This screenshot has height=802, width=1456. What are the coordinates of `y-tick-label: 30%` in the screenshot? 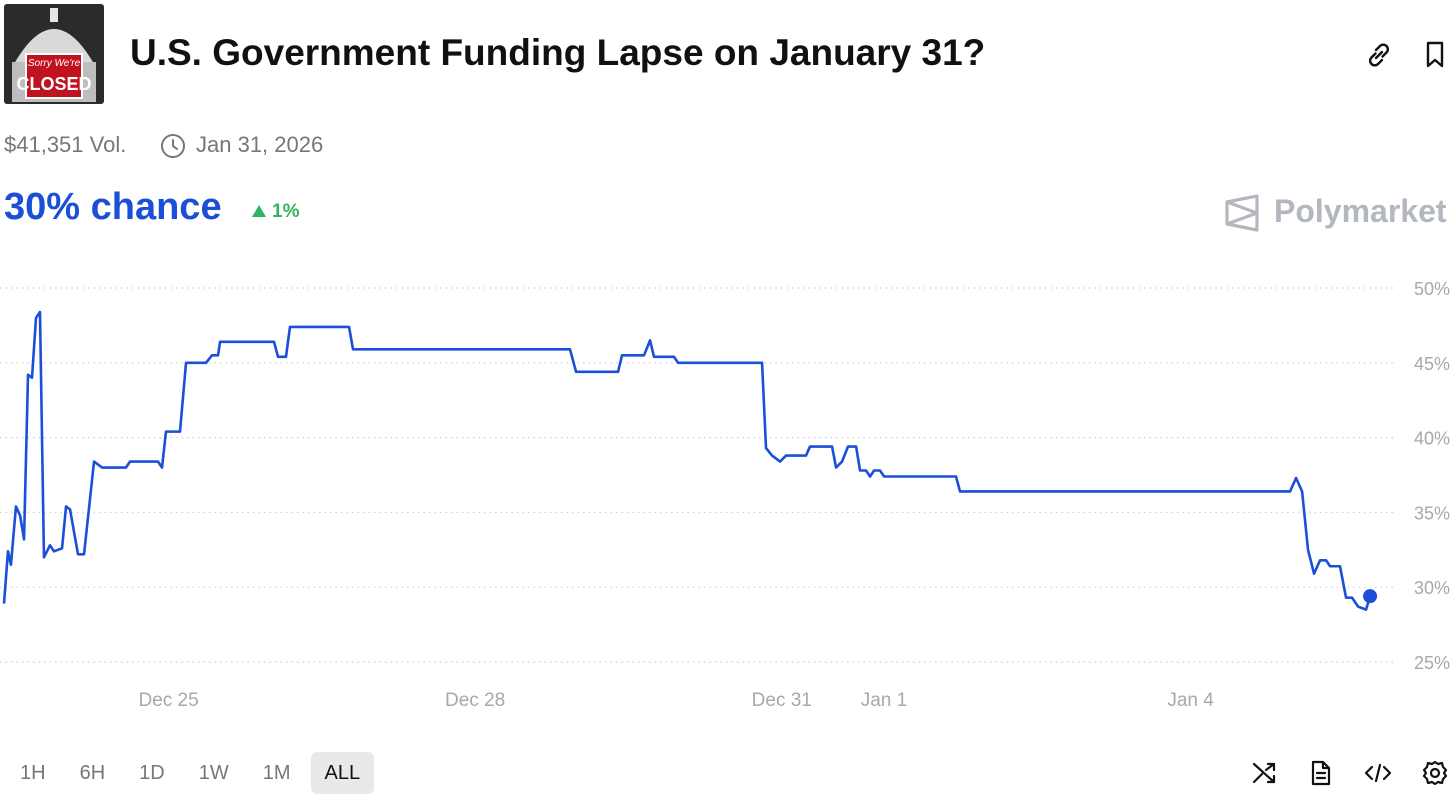 It's located at (1432, 588).